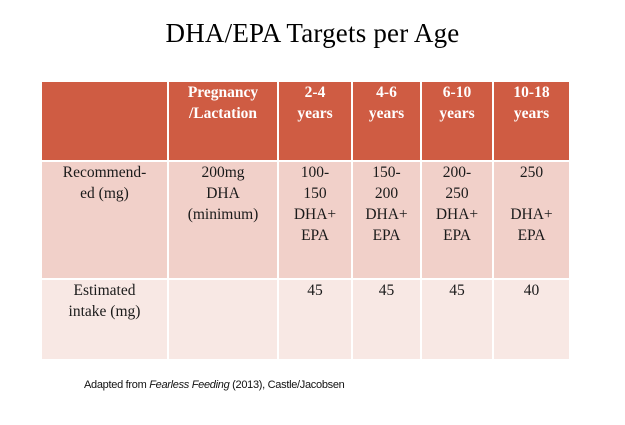  Describe the element at coordinates (315, 220) in the screenshot. I see `table-cell: 100- 150 DHA+ EPA` at that location.